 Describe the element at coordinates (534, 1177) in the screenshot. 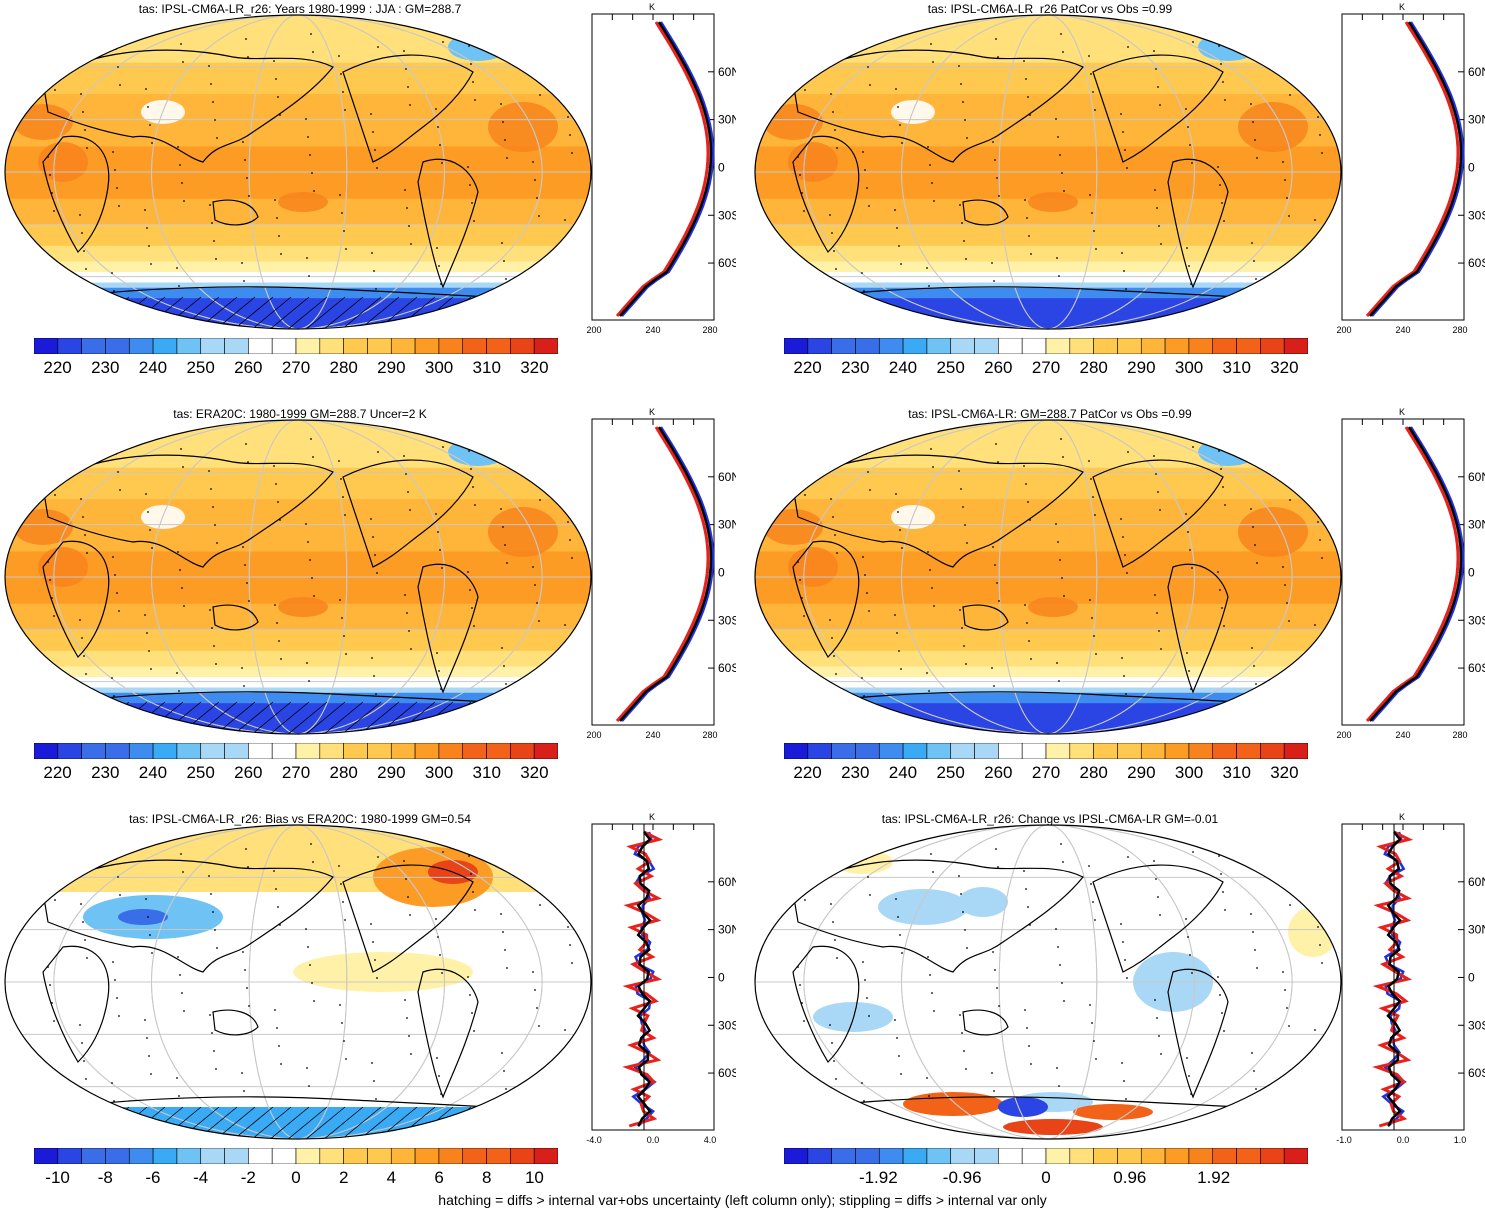

I see `colorbar-label: 10` at that location.